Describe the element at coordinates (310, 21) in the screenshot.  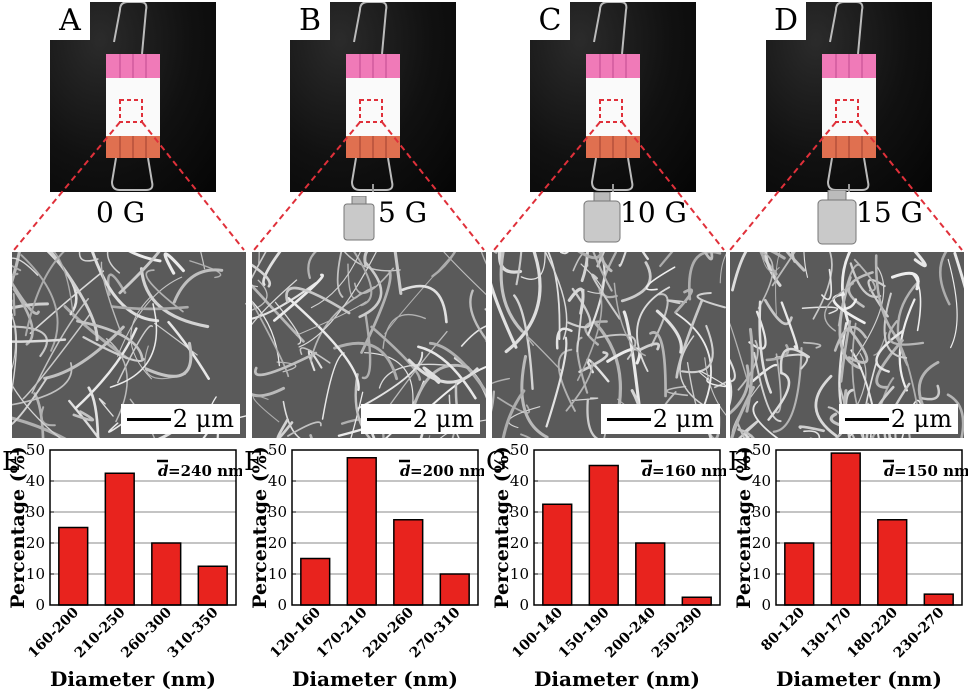
I see `photo-label-b: B` at that location.